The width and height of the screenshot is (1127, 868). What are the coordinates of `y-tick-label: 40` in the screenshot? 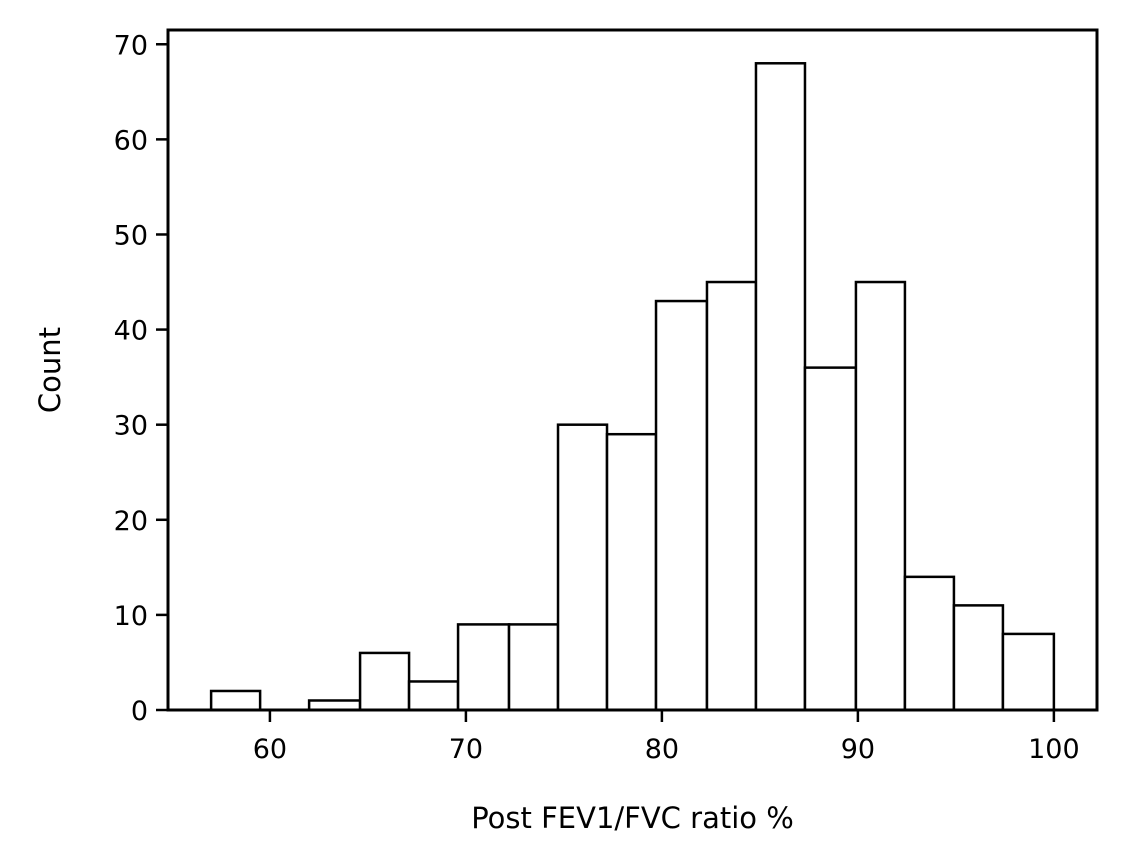 It's located at (131, 331).